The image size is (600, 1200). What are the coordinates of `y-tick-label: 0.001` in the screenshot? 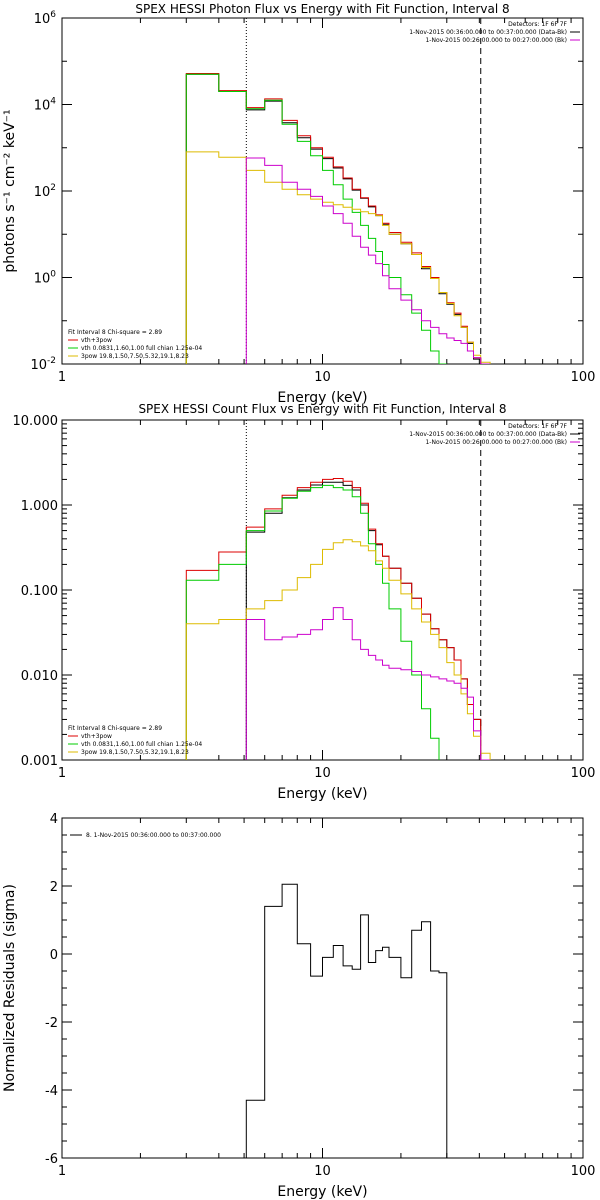 It's located at (39, 761).